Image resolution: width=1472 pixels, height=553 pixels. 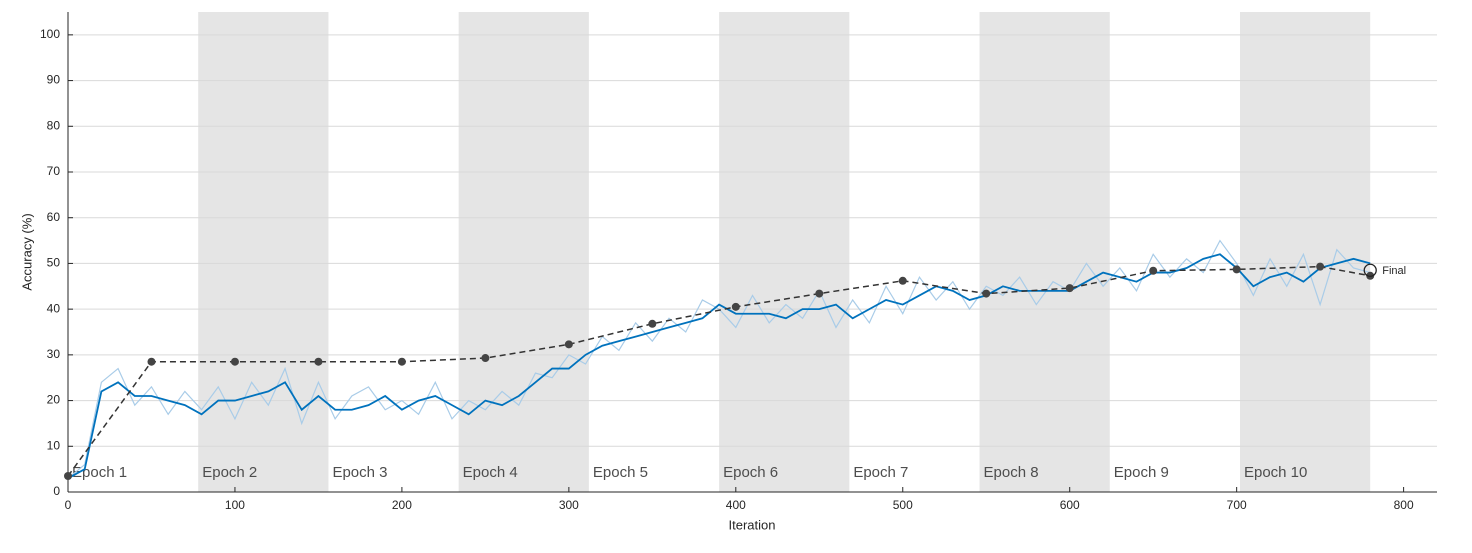 What do you see at coordinates (750, 472) in the screenshot?
I see `epoch-label: Epoch 6` at bounding box center [750, 472].